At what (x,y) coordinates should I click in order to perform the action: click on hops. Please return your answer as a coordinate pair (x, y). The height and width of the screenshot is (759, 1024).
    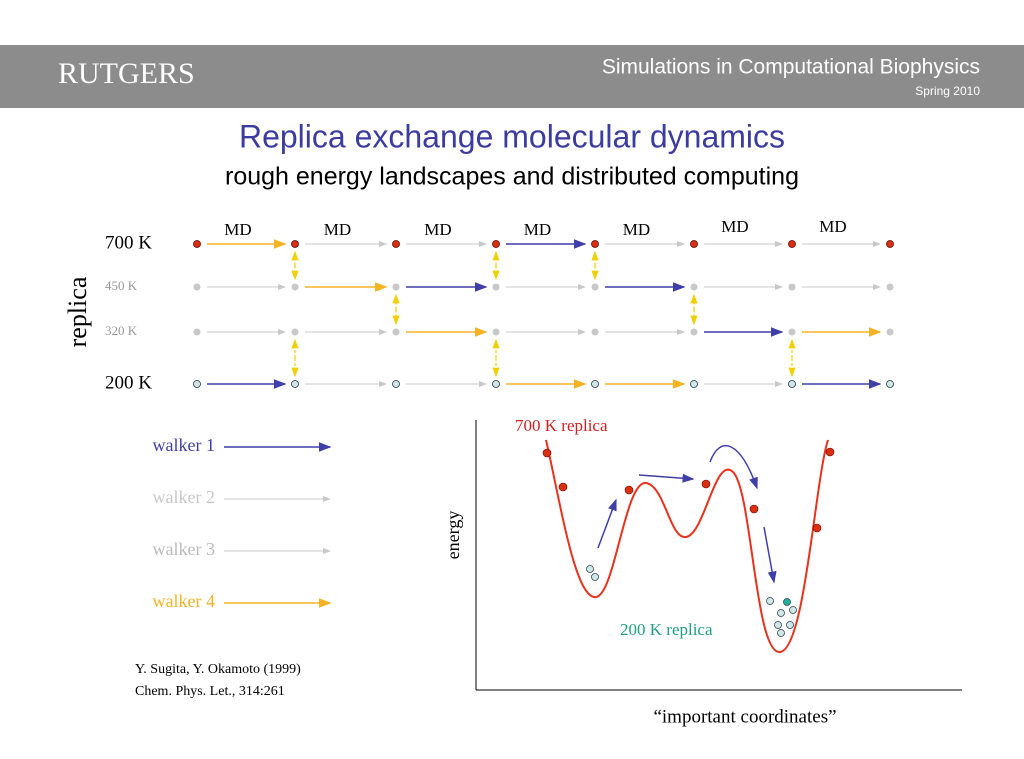
    Looking at the image, I should click on (687, 514).